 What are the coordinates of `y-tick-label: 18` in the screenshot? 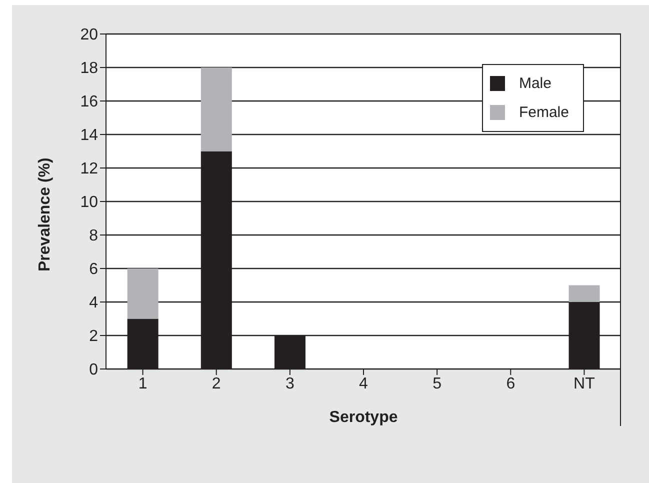 It's located at (89, 69).